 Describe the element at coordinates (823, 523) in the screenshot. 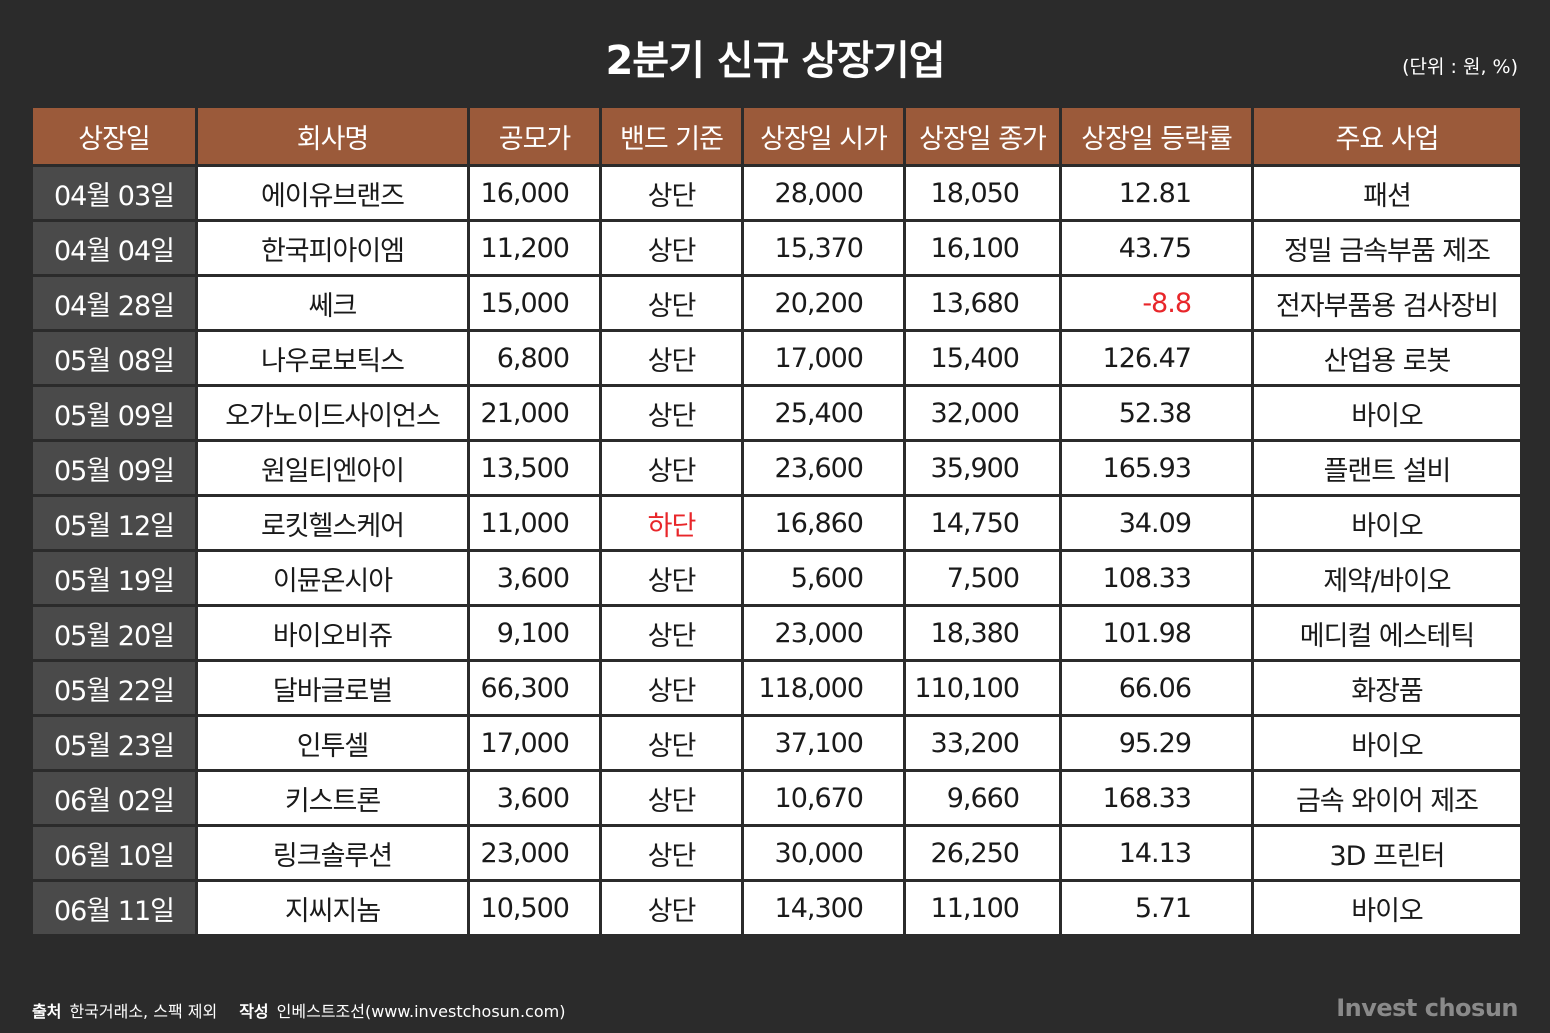

I see `cell-open-price: 16,860` at that location.